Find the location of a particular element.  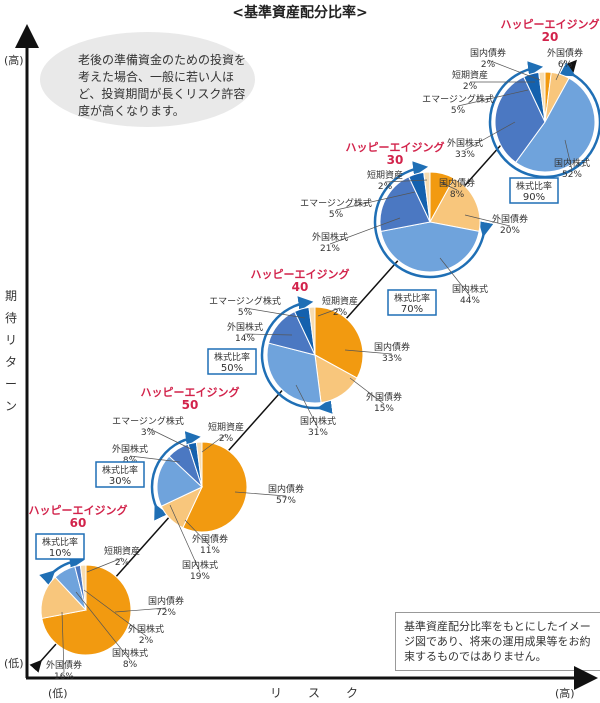

slice-value: 19% is located at coordinates (200, 577).